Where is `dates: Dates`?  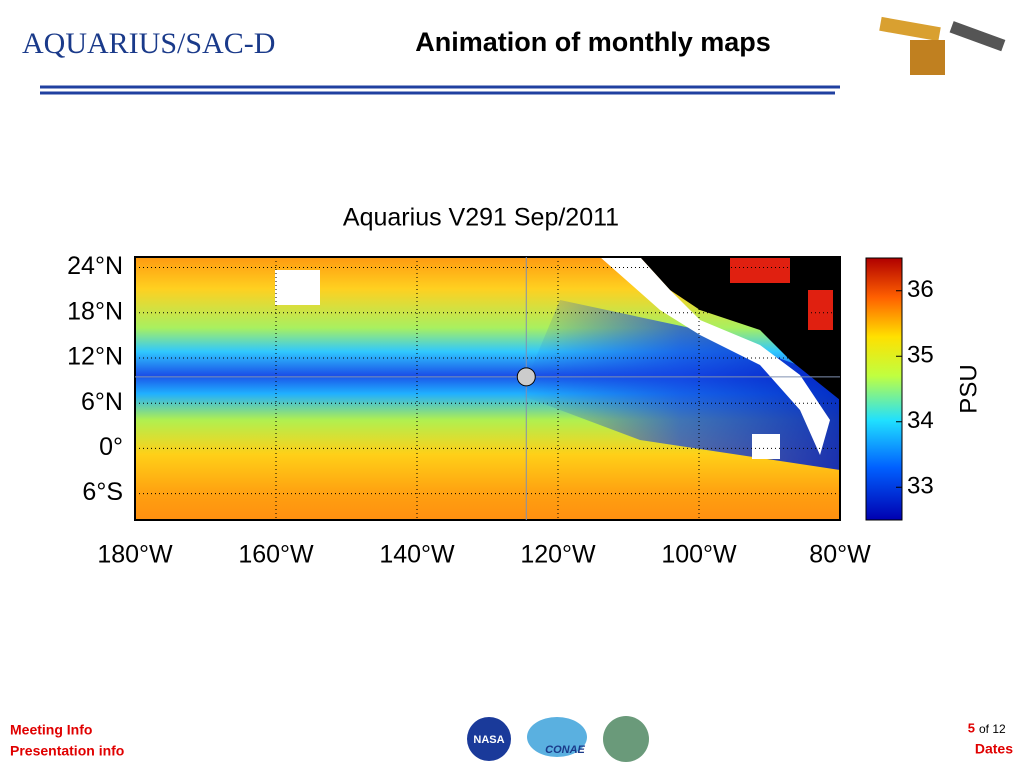
dates: Dates is located at coordinates (994, 749).